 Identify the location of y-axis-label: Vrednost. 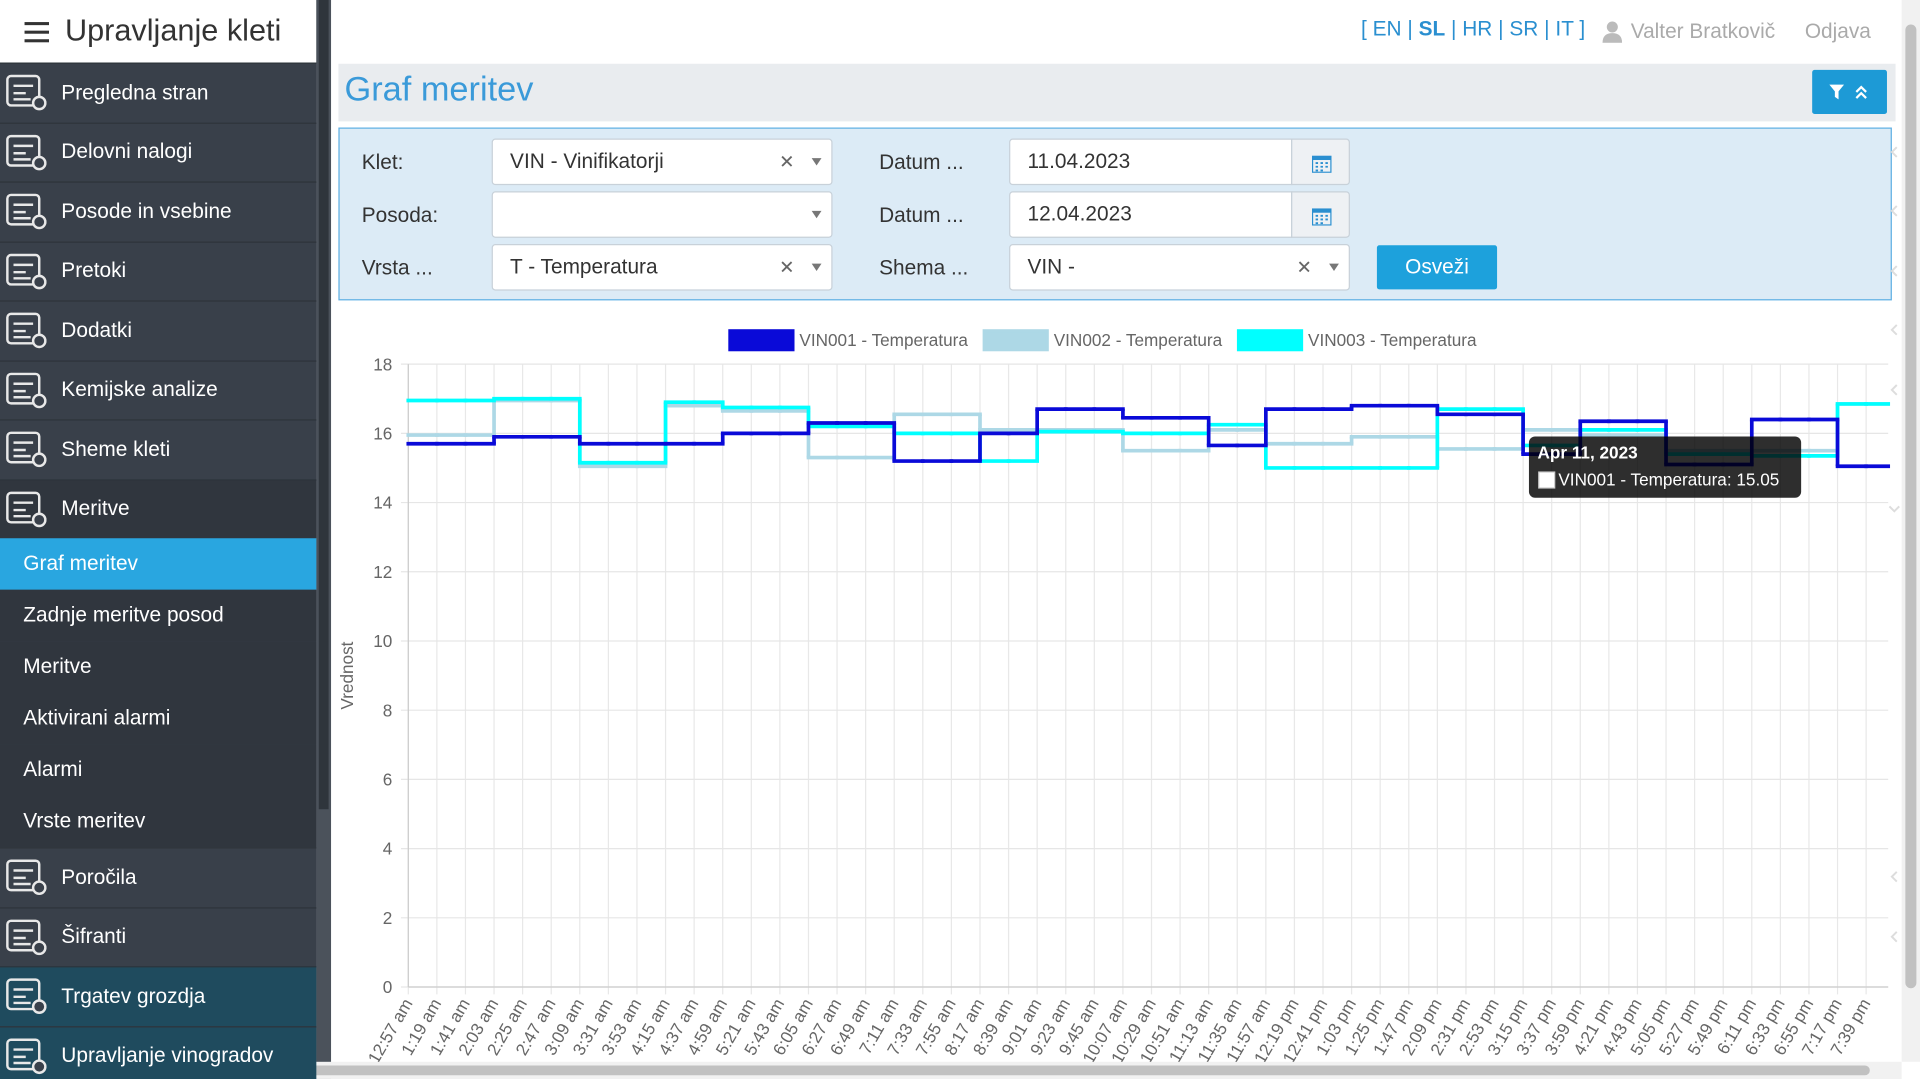
(347, 675).